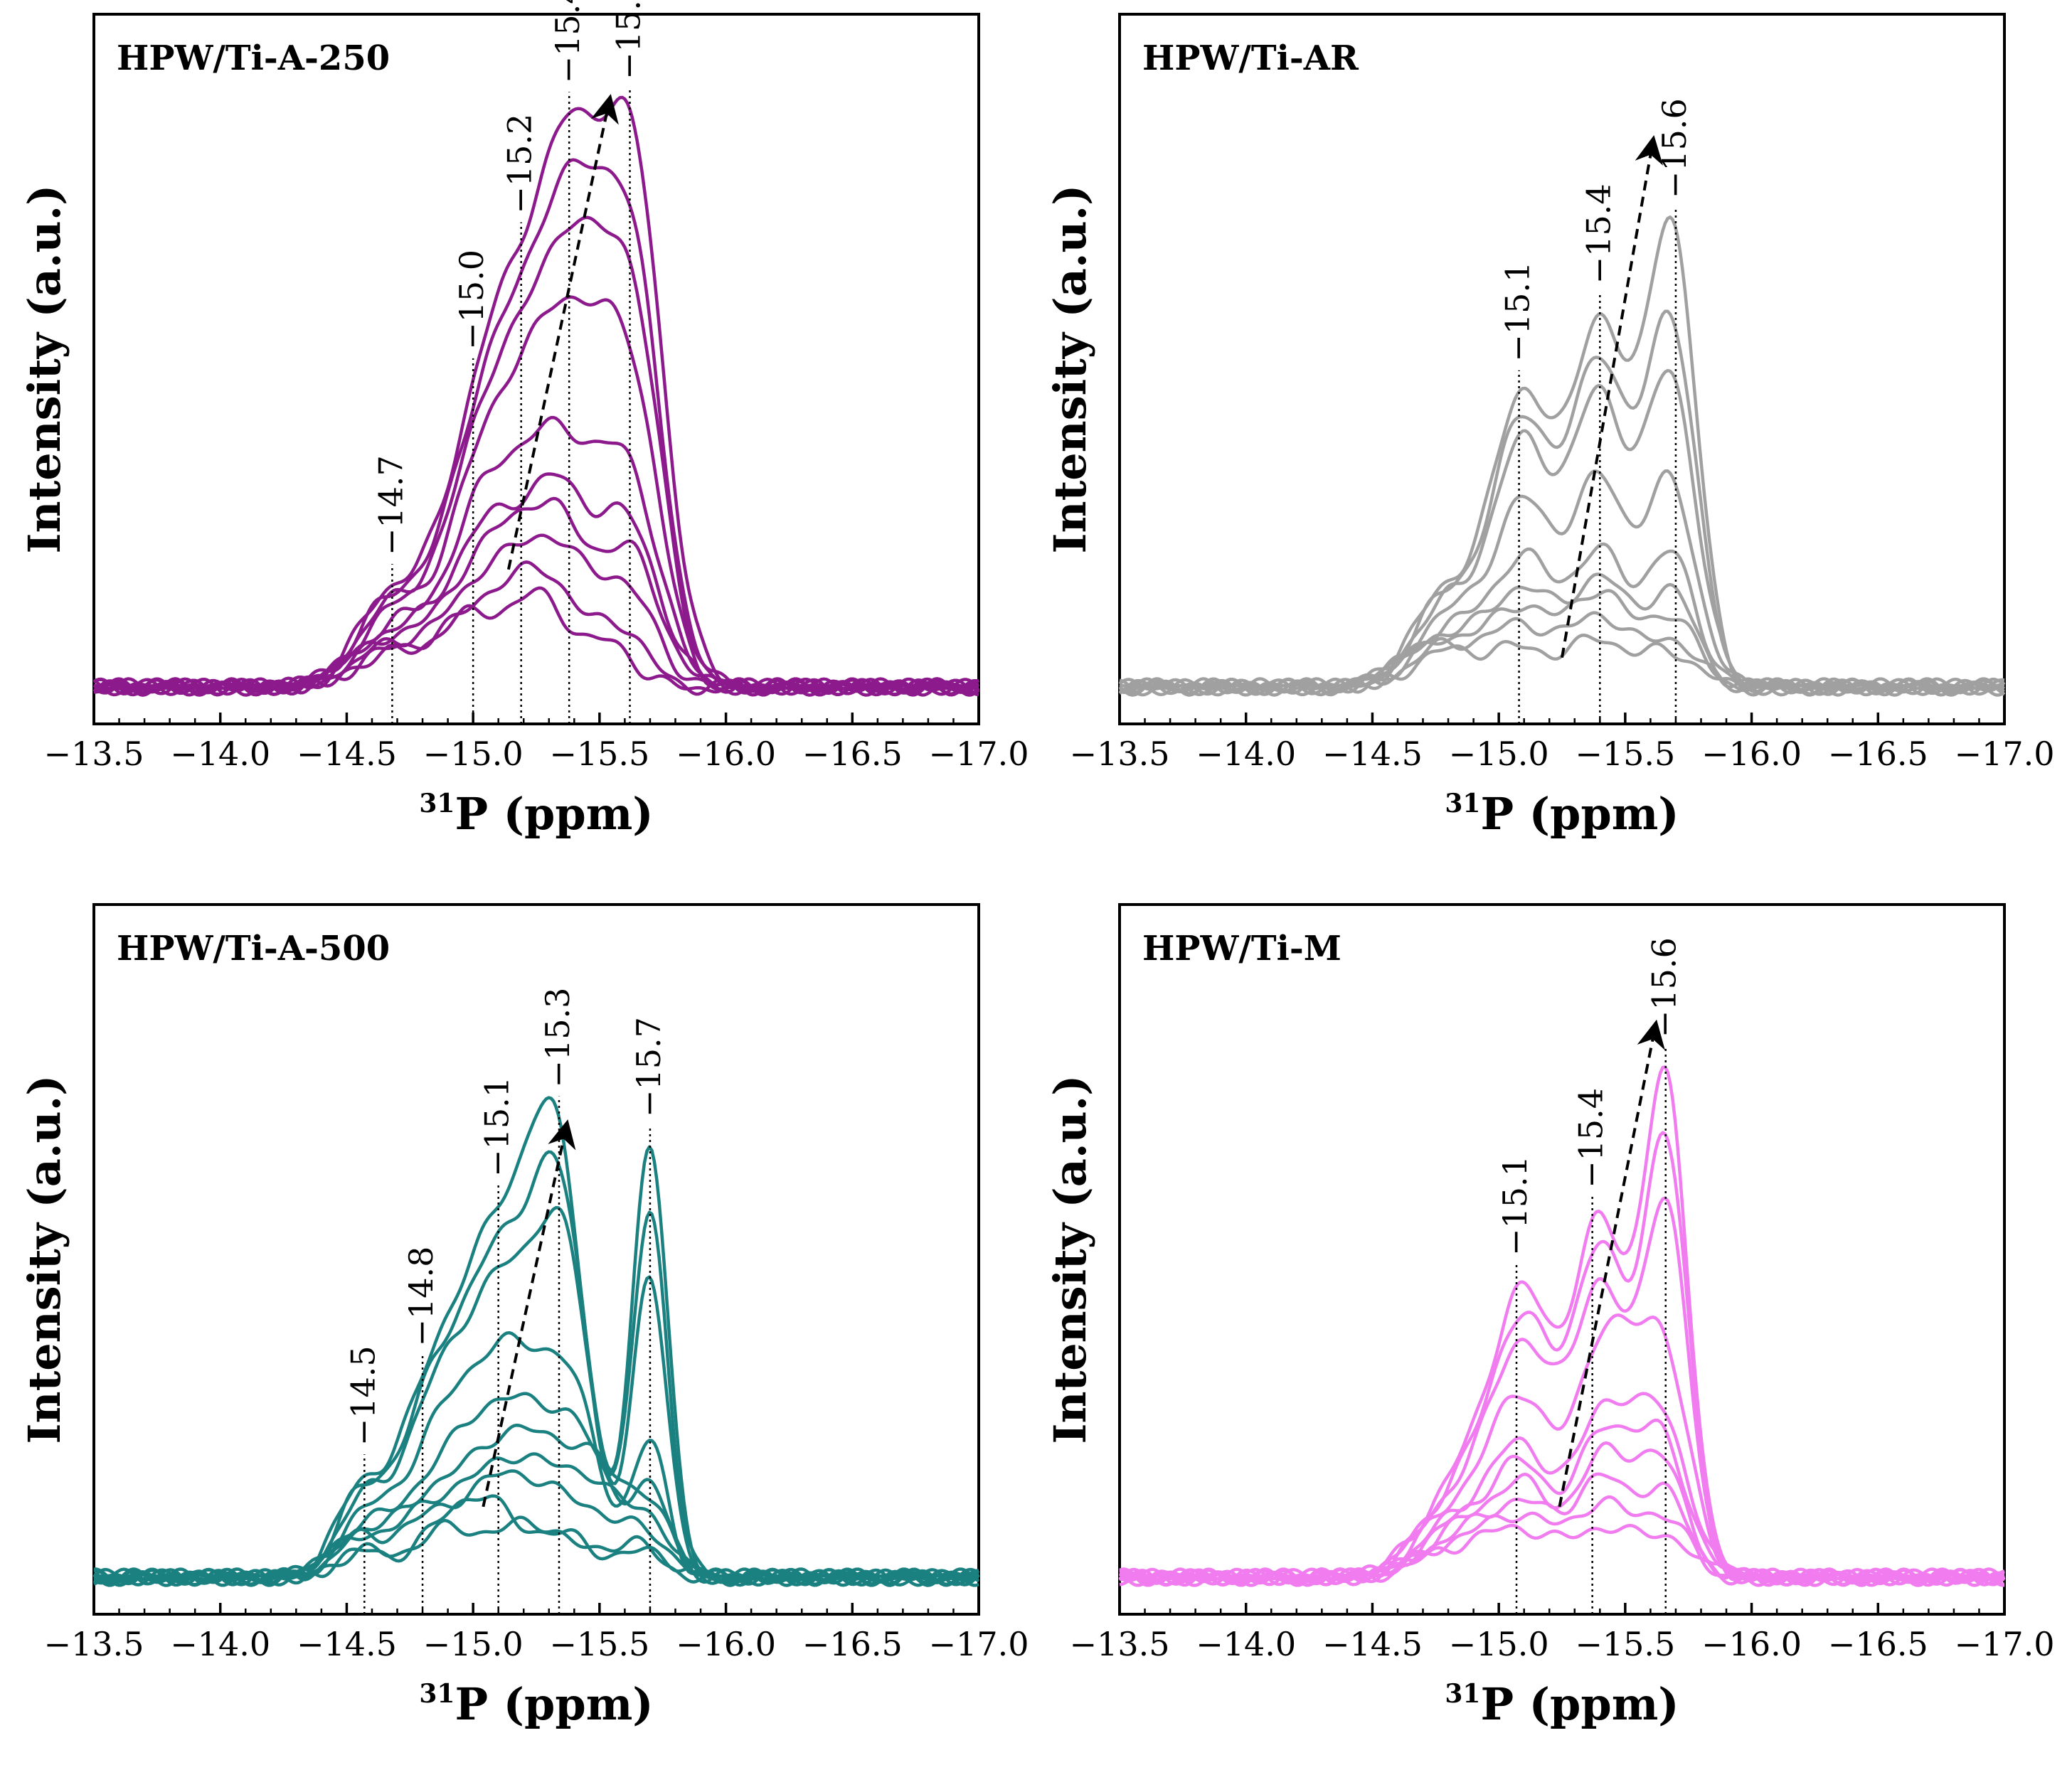 The height and width of the screenshot is (1792, 2072). I want to click on panel-title: HPW/Ti-M, so click(1242, 949).